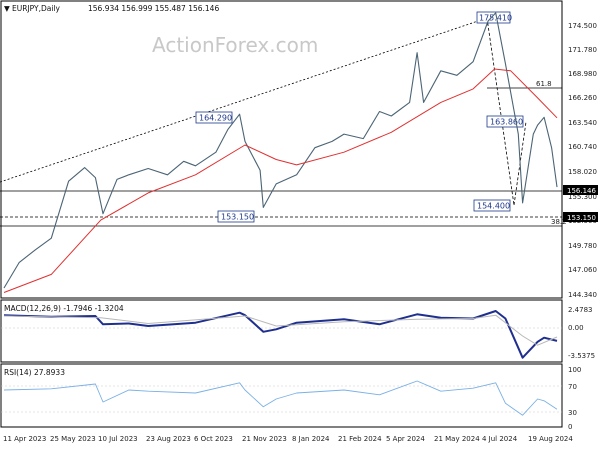 The image size is (600, 450). What do you see at coordinates (559, 222) in the screenshot?
I see `fib-382-label: 38.2` at bounding box center [559, 222].